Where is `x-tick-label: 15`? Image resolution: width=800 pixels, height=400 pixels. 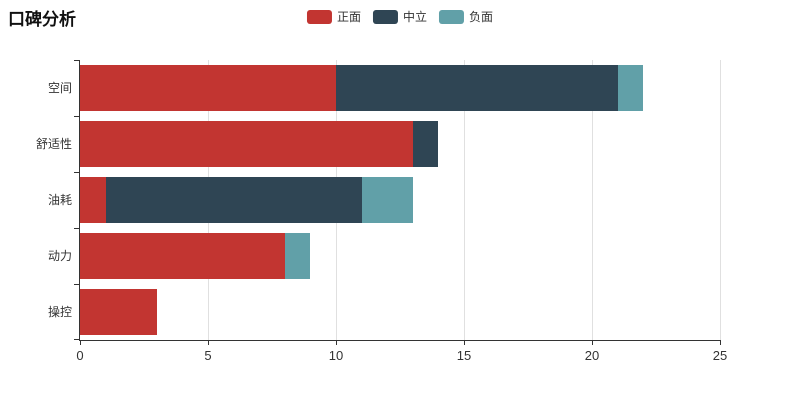 x-tick-label: 15 is located at coordinates (464, 355).